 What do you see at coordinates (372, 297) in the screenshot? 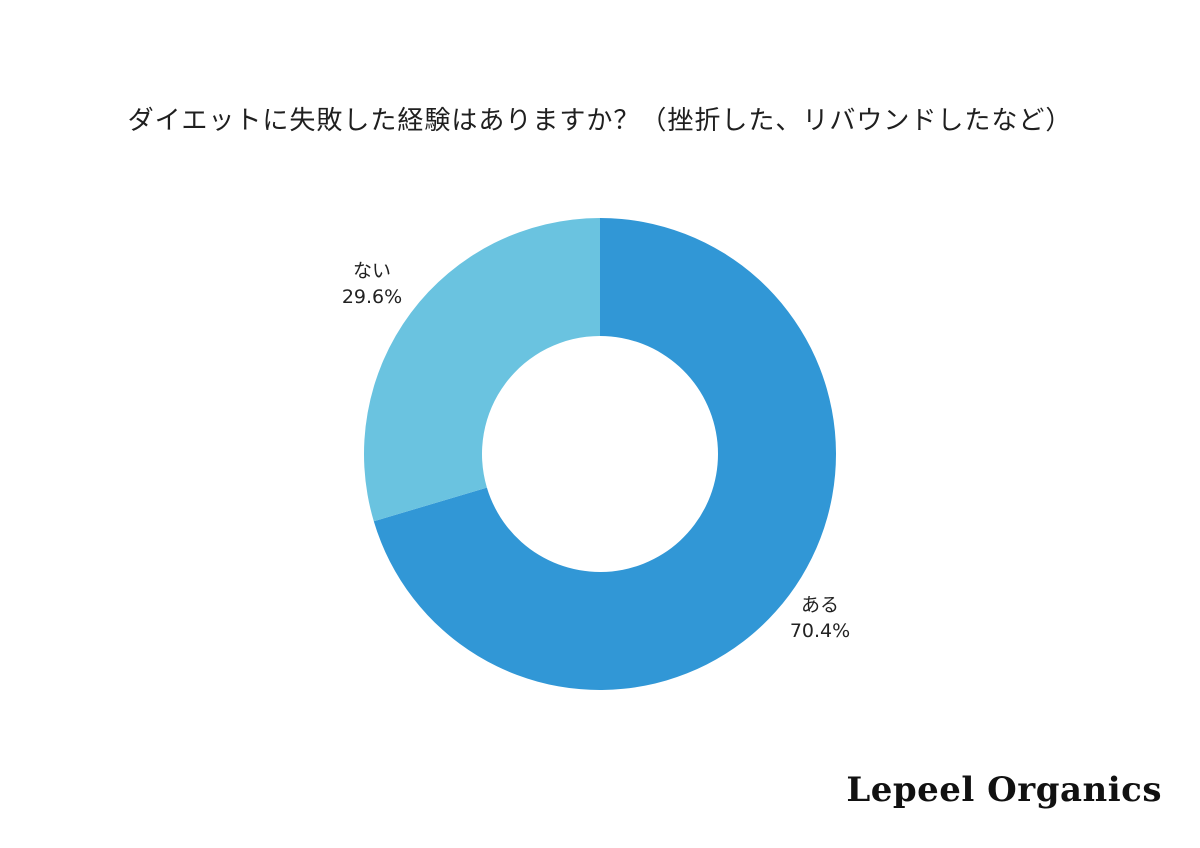
I see `slice-percent-label: 29.6%` at bounding box center [372, 297].